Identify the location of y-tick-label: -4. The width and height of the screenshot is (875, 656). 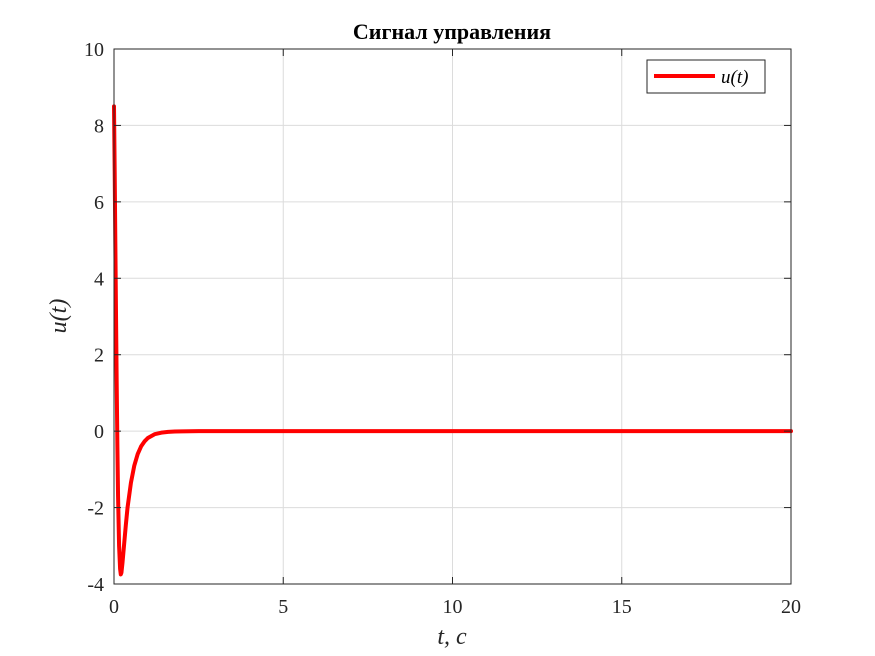
(95, 585).